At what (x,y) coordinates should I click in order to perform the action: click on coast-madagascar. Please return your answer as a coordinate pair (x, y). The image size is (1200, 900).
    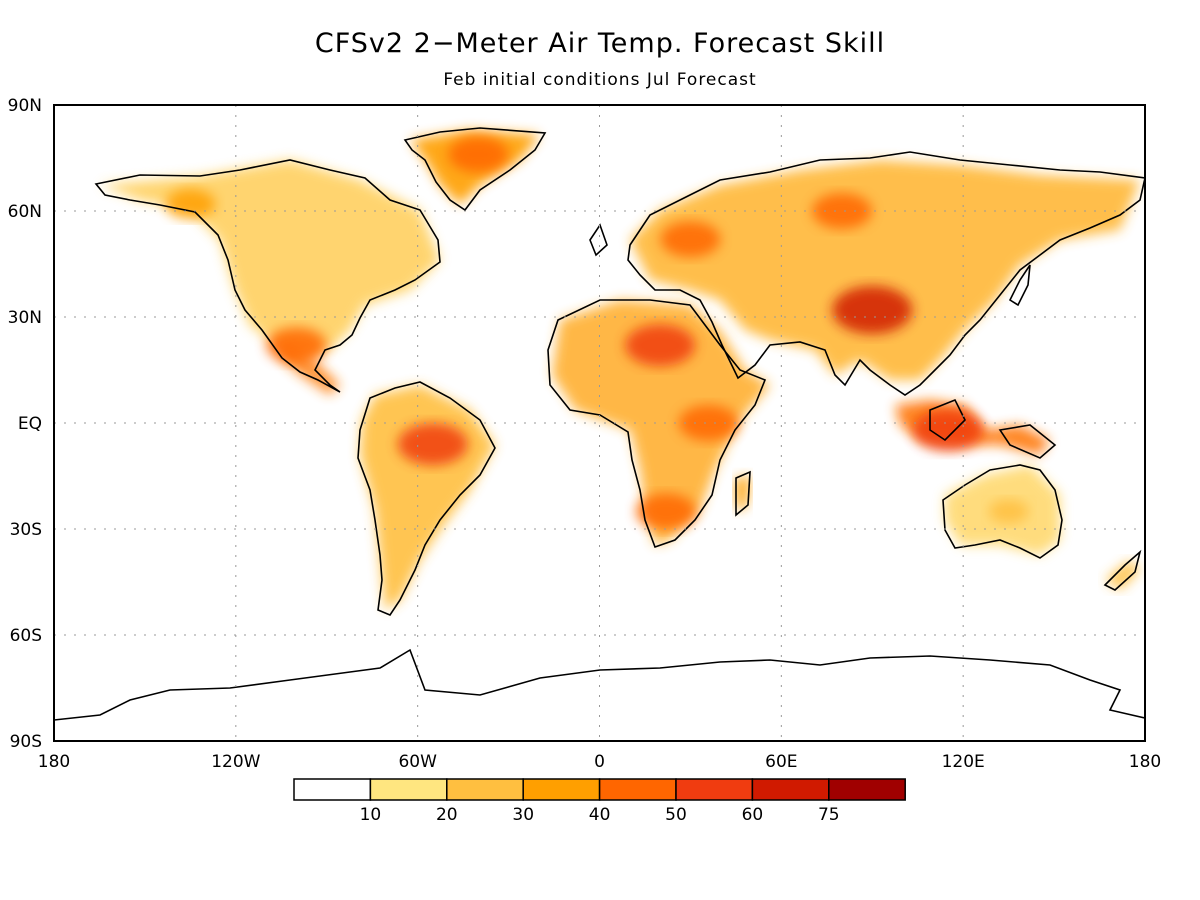
    Looking at the image, I should click on (743, 493).